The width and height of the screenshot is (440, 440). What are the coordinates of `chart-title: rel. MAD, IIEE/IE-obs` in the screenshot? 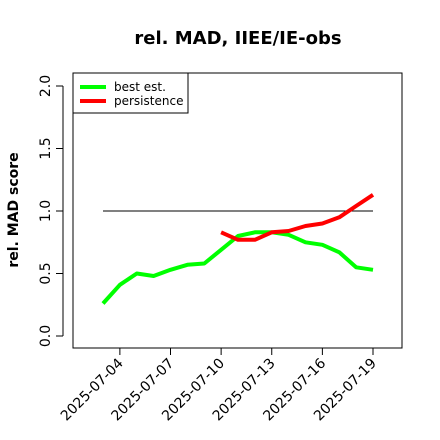 It's located at (237, 38).